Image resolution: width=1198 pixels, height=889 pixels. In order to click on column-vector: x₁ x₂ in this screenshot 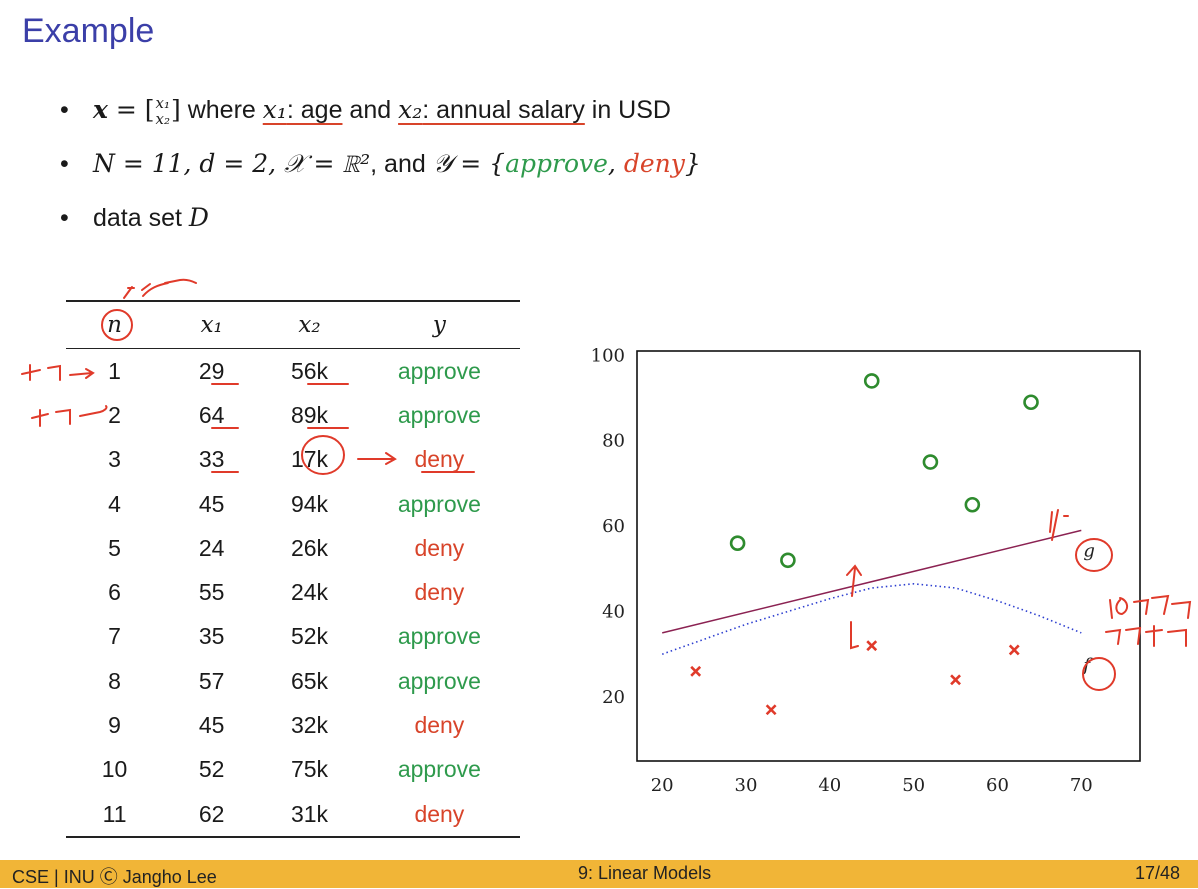, I will do `click(163, 111)`.